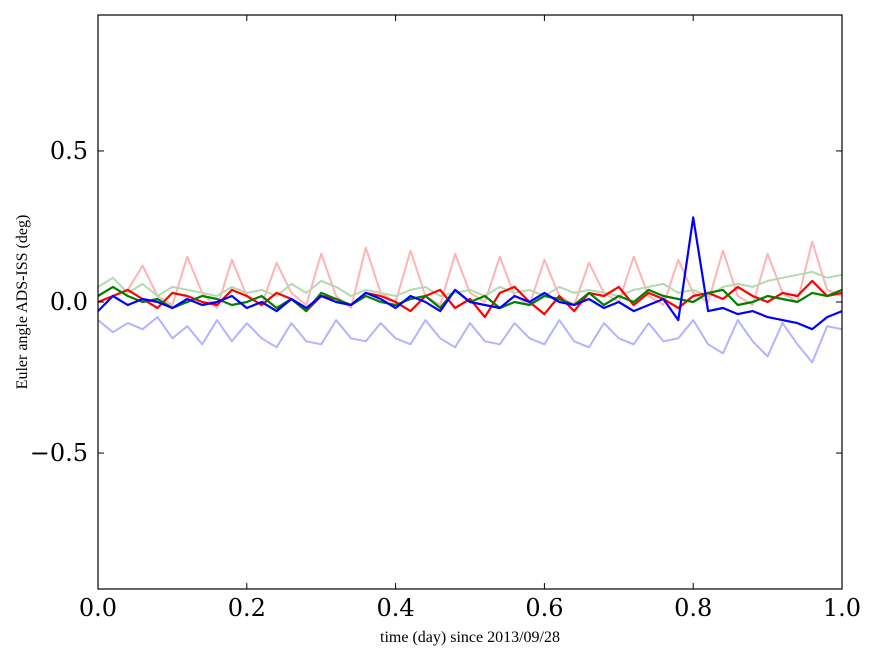 This screenshot has width=875, height=662. I want to click on y-tick-label: −0.5, so click(59, 453).